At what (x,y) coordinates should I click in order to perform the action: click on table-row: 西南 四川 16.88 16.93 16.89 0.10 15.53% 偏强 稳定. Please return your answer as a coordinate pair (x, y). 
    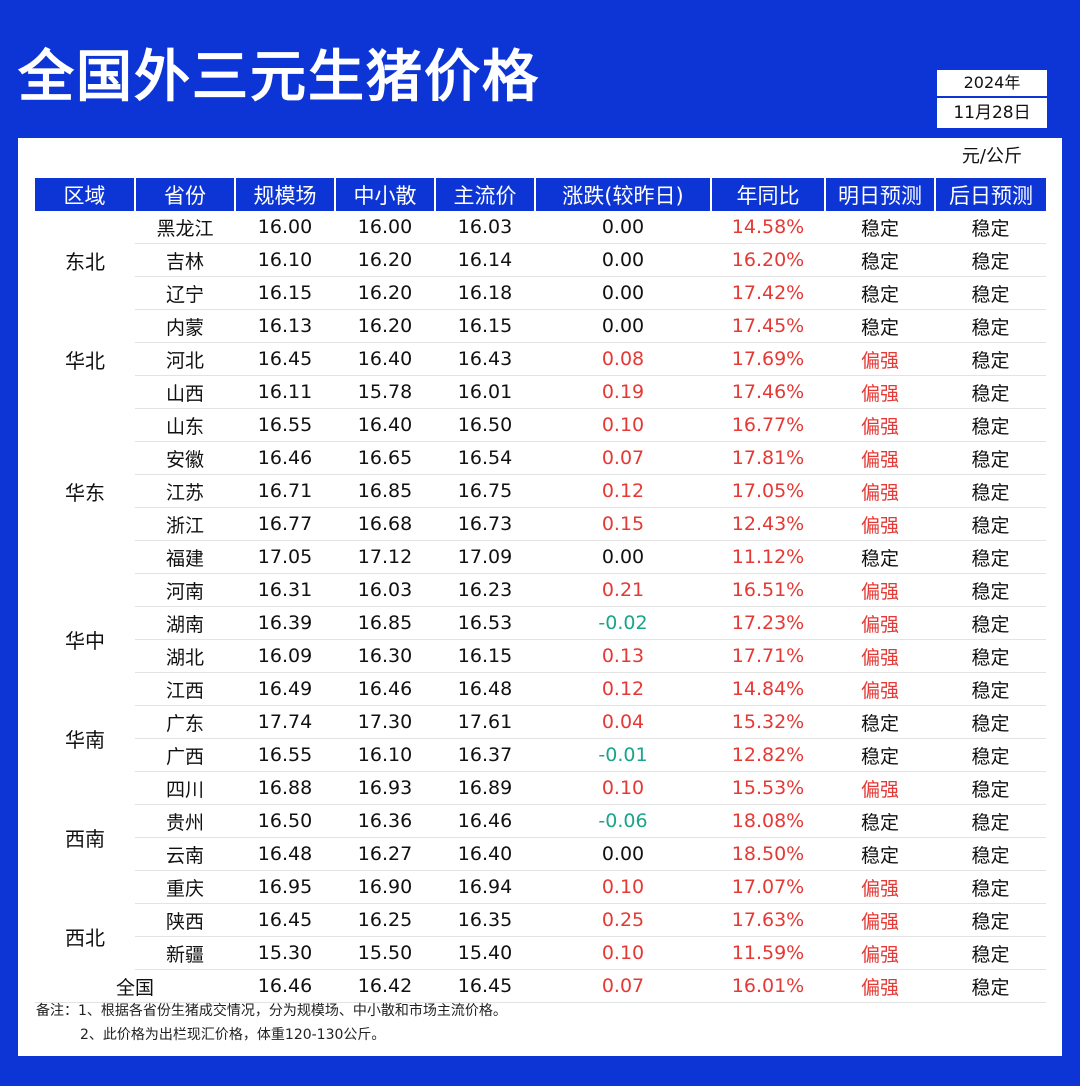
    Looking at the image, I should click on (540, 811).